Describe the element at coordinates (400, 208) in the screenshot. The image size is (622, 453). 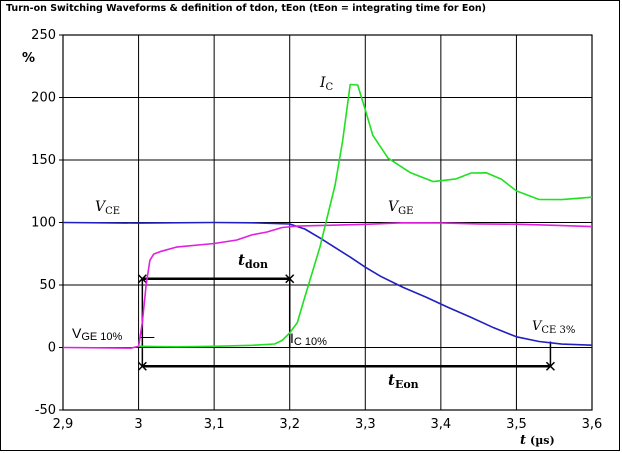
I see `vge-label: VGE` at that location.